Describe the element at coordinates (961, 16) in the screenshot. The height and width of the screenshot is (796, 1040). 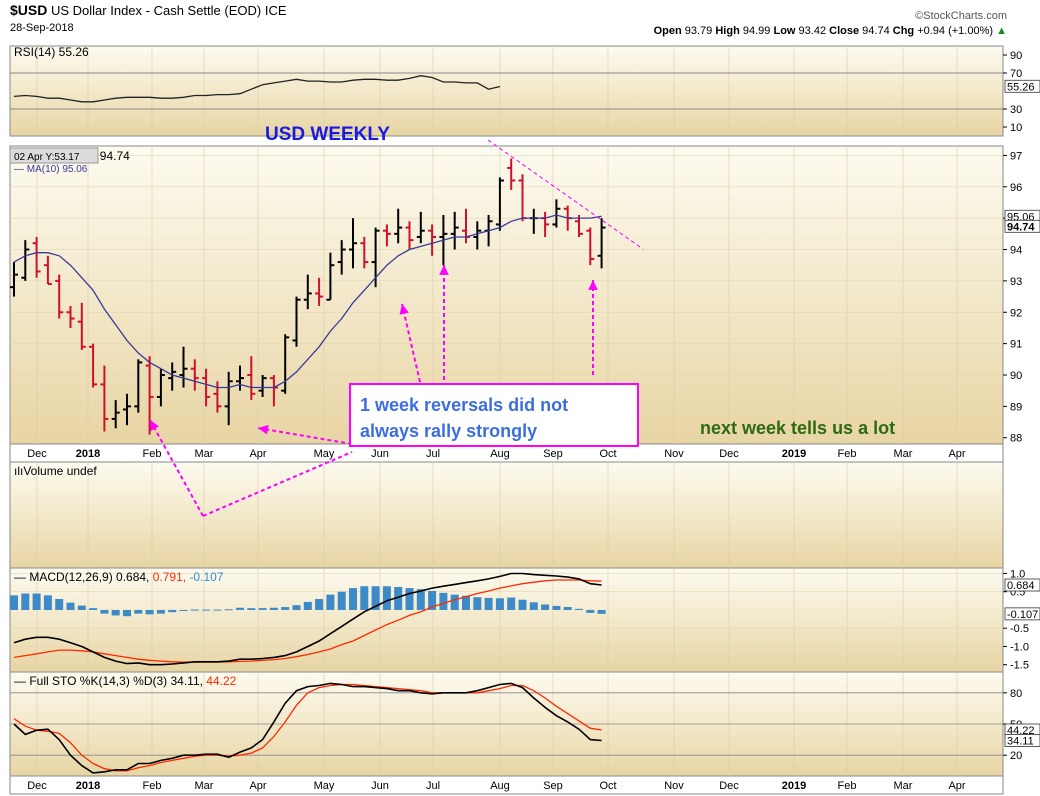
I see `stockcharts-brand: ©StockCharts.com` at that location.